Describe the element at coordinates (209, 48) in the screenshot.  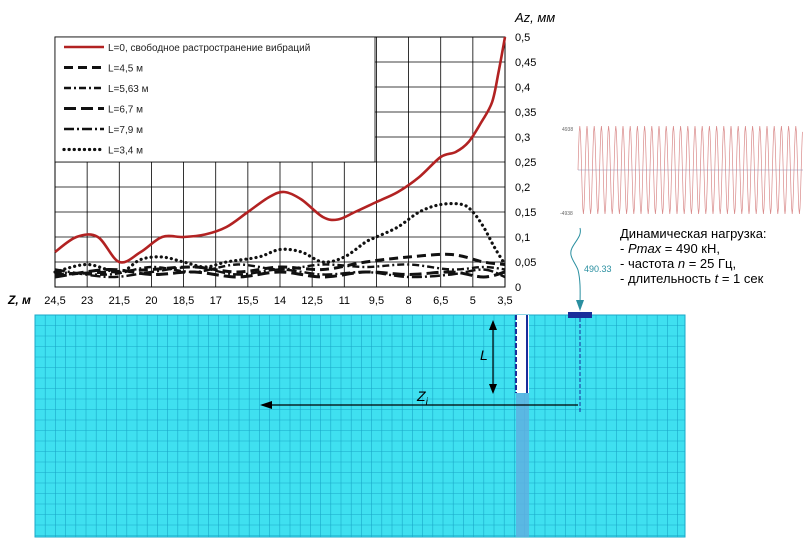
I see `legend-label: L=0, свободное растространение вибраций` at that location.